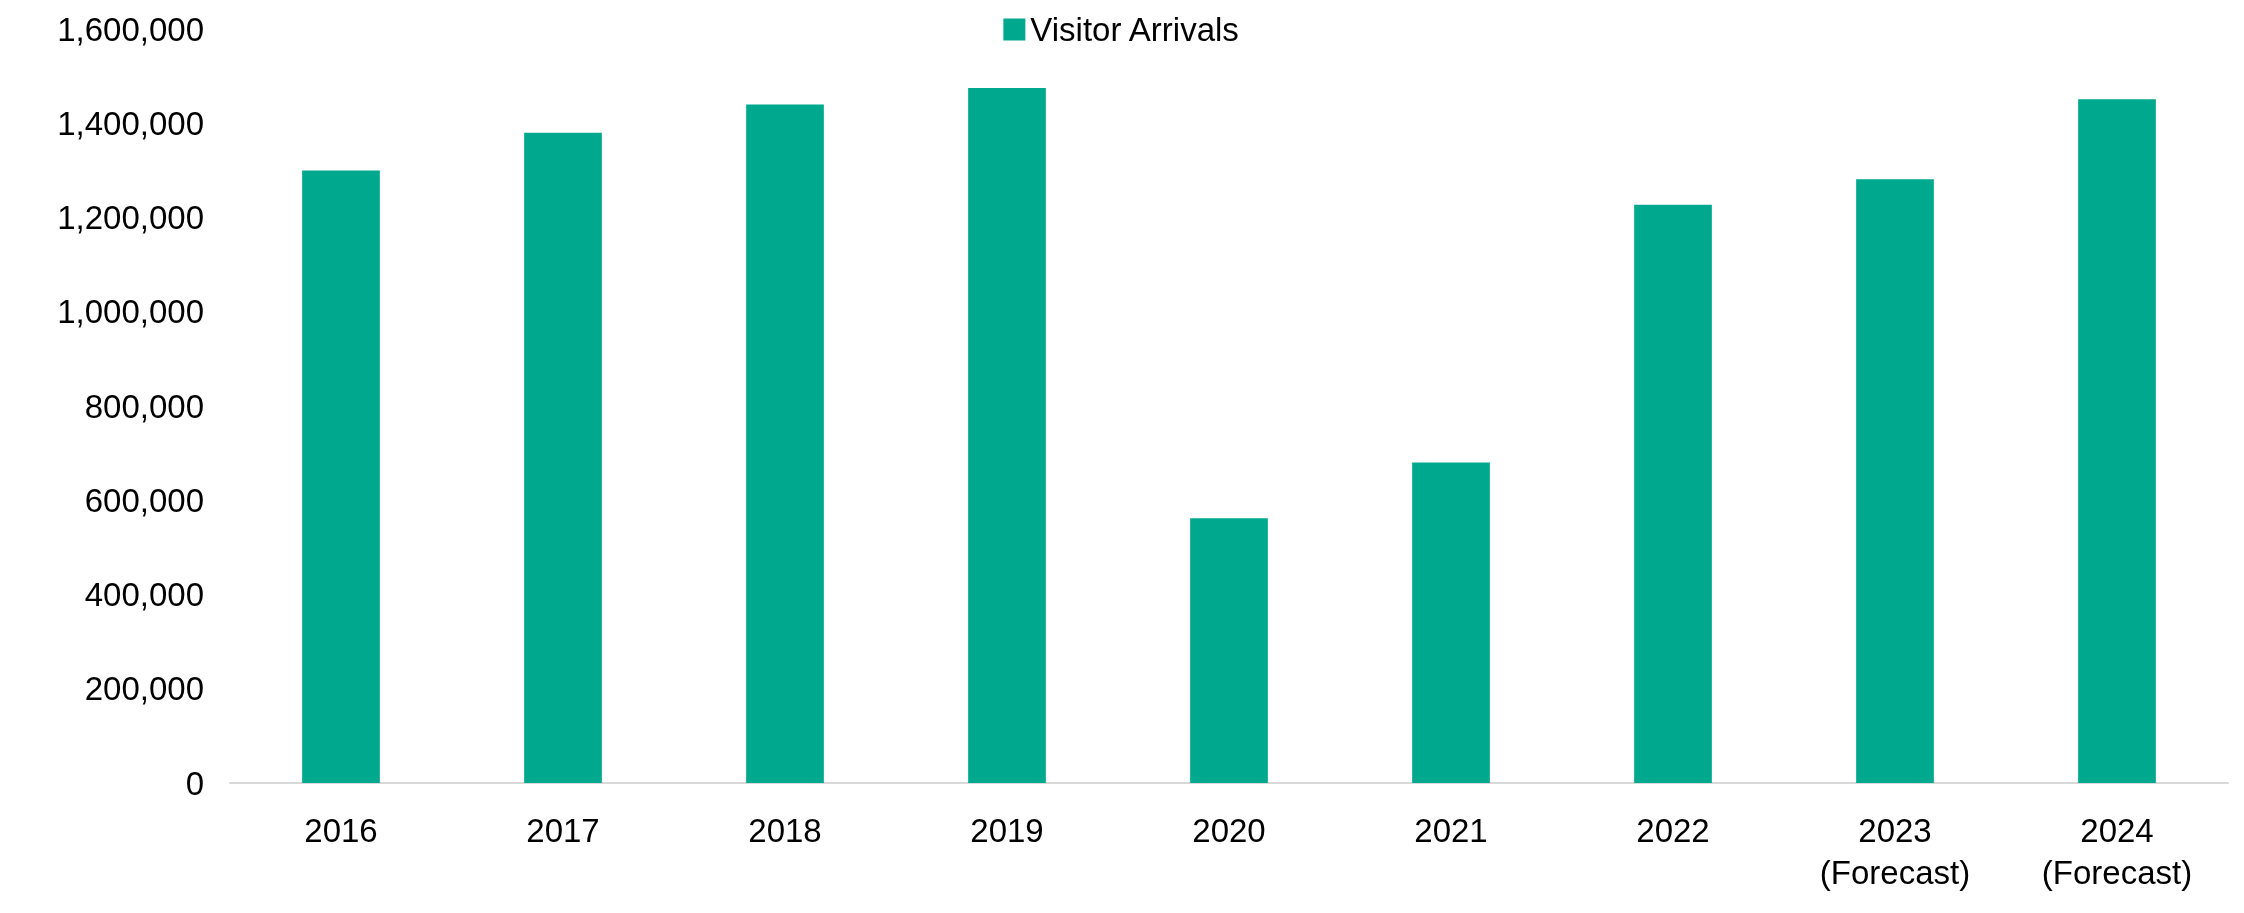 The image size is (2244, 913). Describe the element at coordinates (1673, 830) in the screenshot. I see `x-tick-label: 2022` at that location.